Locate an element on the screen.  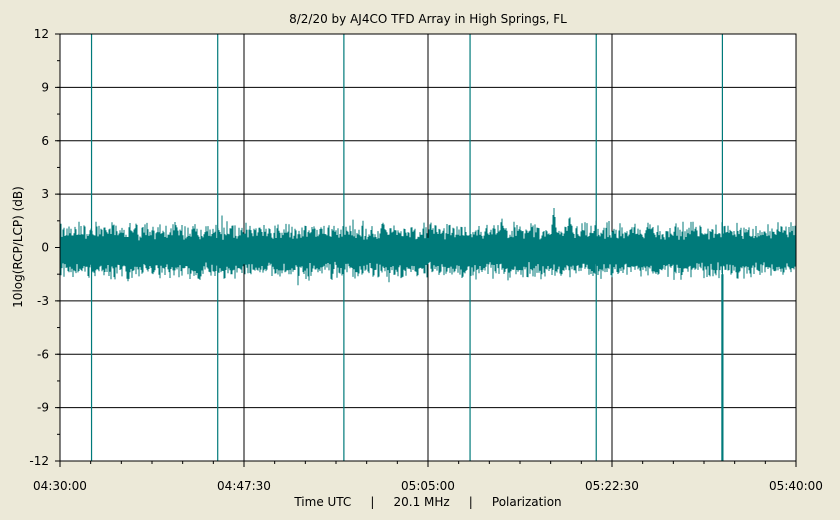
x-tick-label: 04:30:00 is located at coordinates (60, 486).